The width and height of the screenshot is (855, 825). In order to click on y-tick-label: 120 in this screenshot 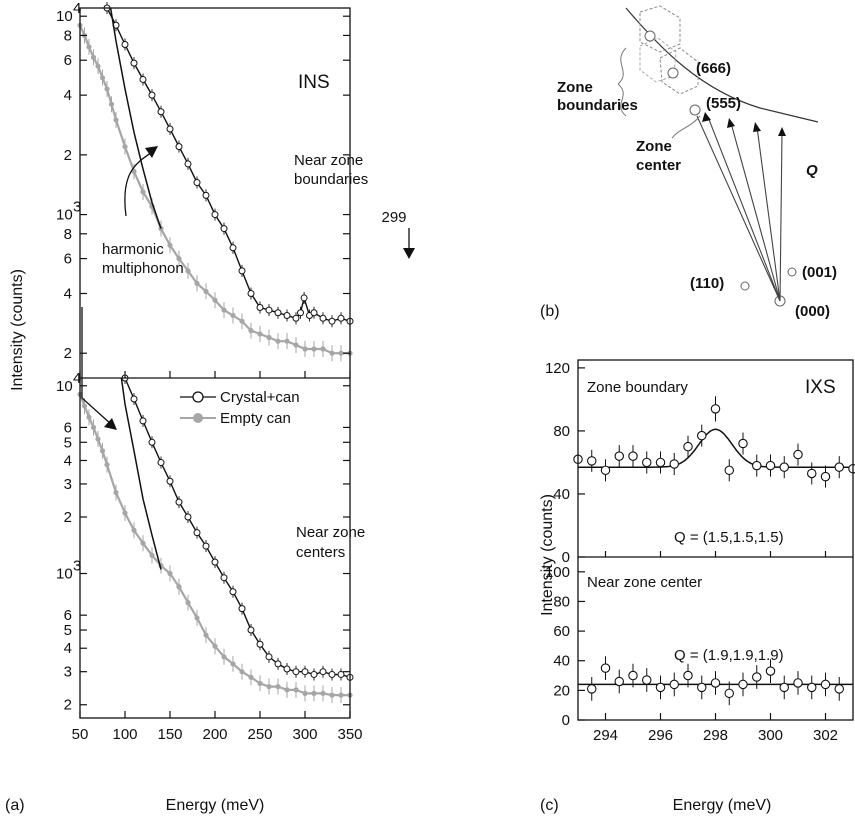, I will do `click(557, 368)`.